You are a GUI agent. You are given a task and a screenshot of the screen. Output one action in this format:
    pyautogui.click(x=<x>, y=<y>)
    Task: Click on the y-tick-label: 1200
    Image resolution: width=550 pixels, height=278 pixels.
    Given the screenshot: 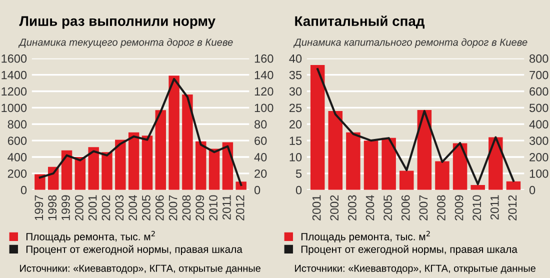 What is the action you would take?
    pyautogui.click(x=14, y=91)
    